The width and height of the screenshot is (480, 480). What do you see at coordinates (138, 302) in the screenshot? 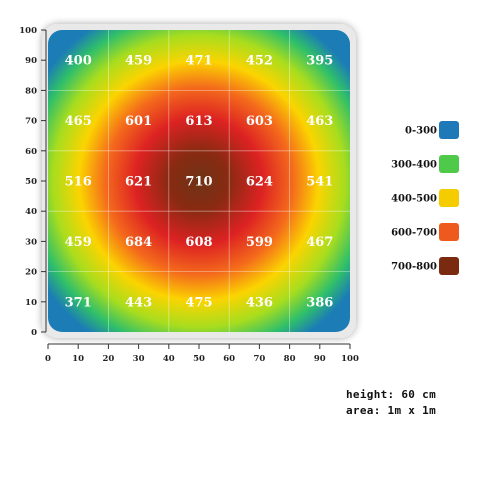
I see `cell-value: 443` at bounding box center [138, 302].